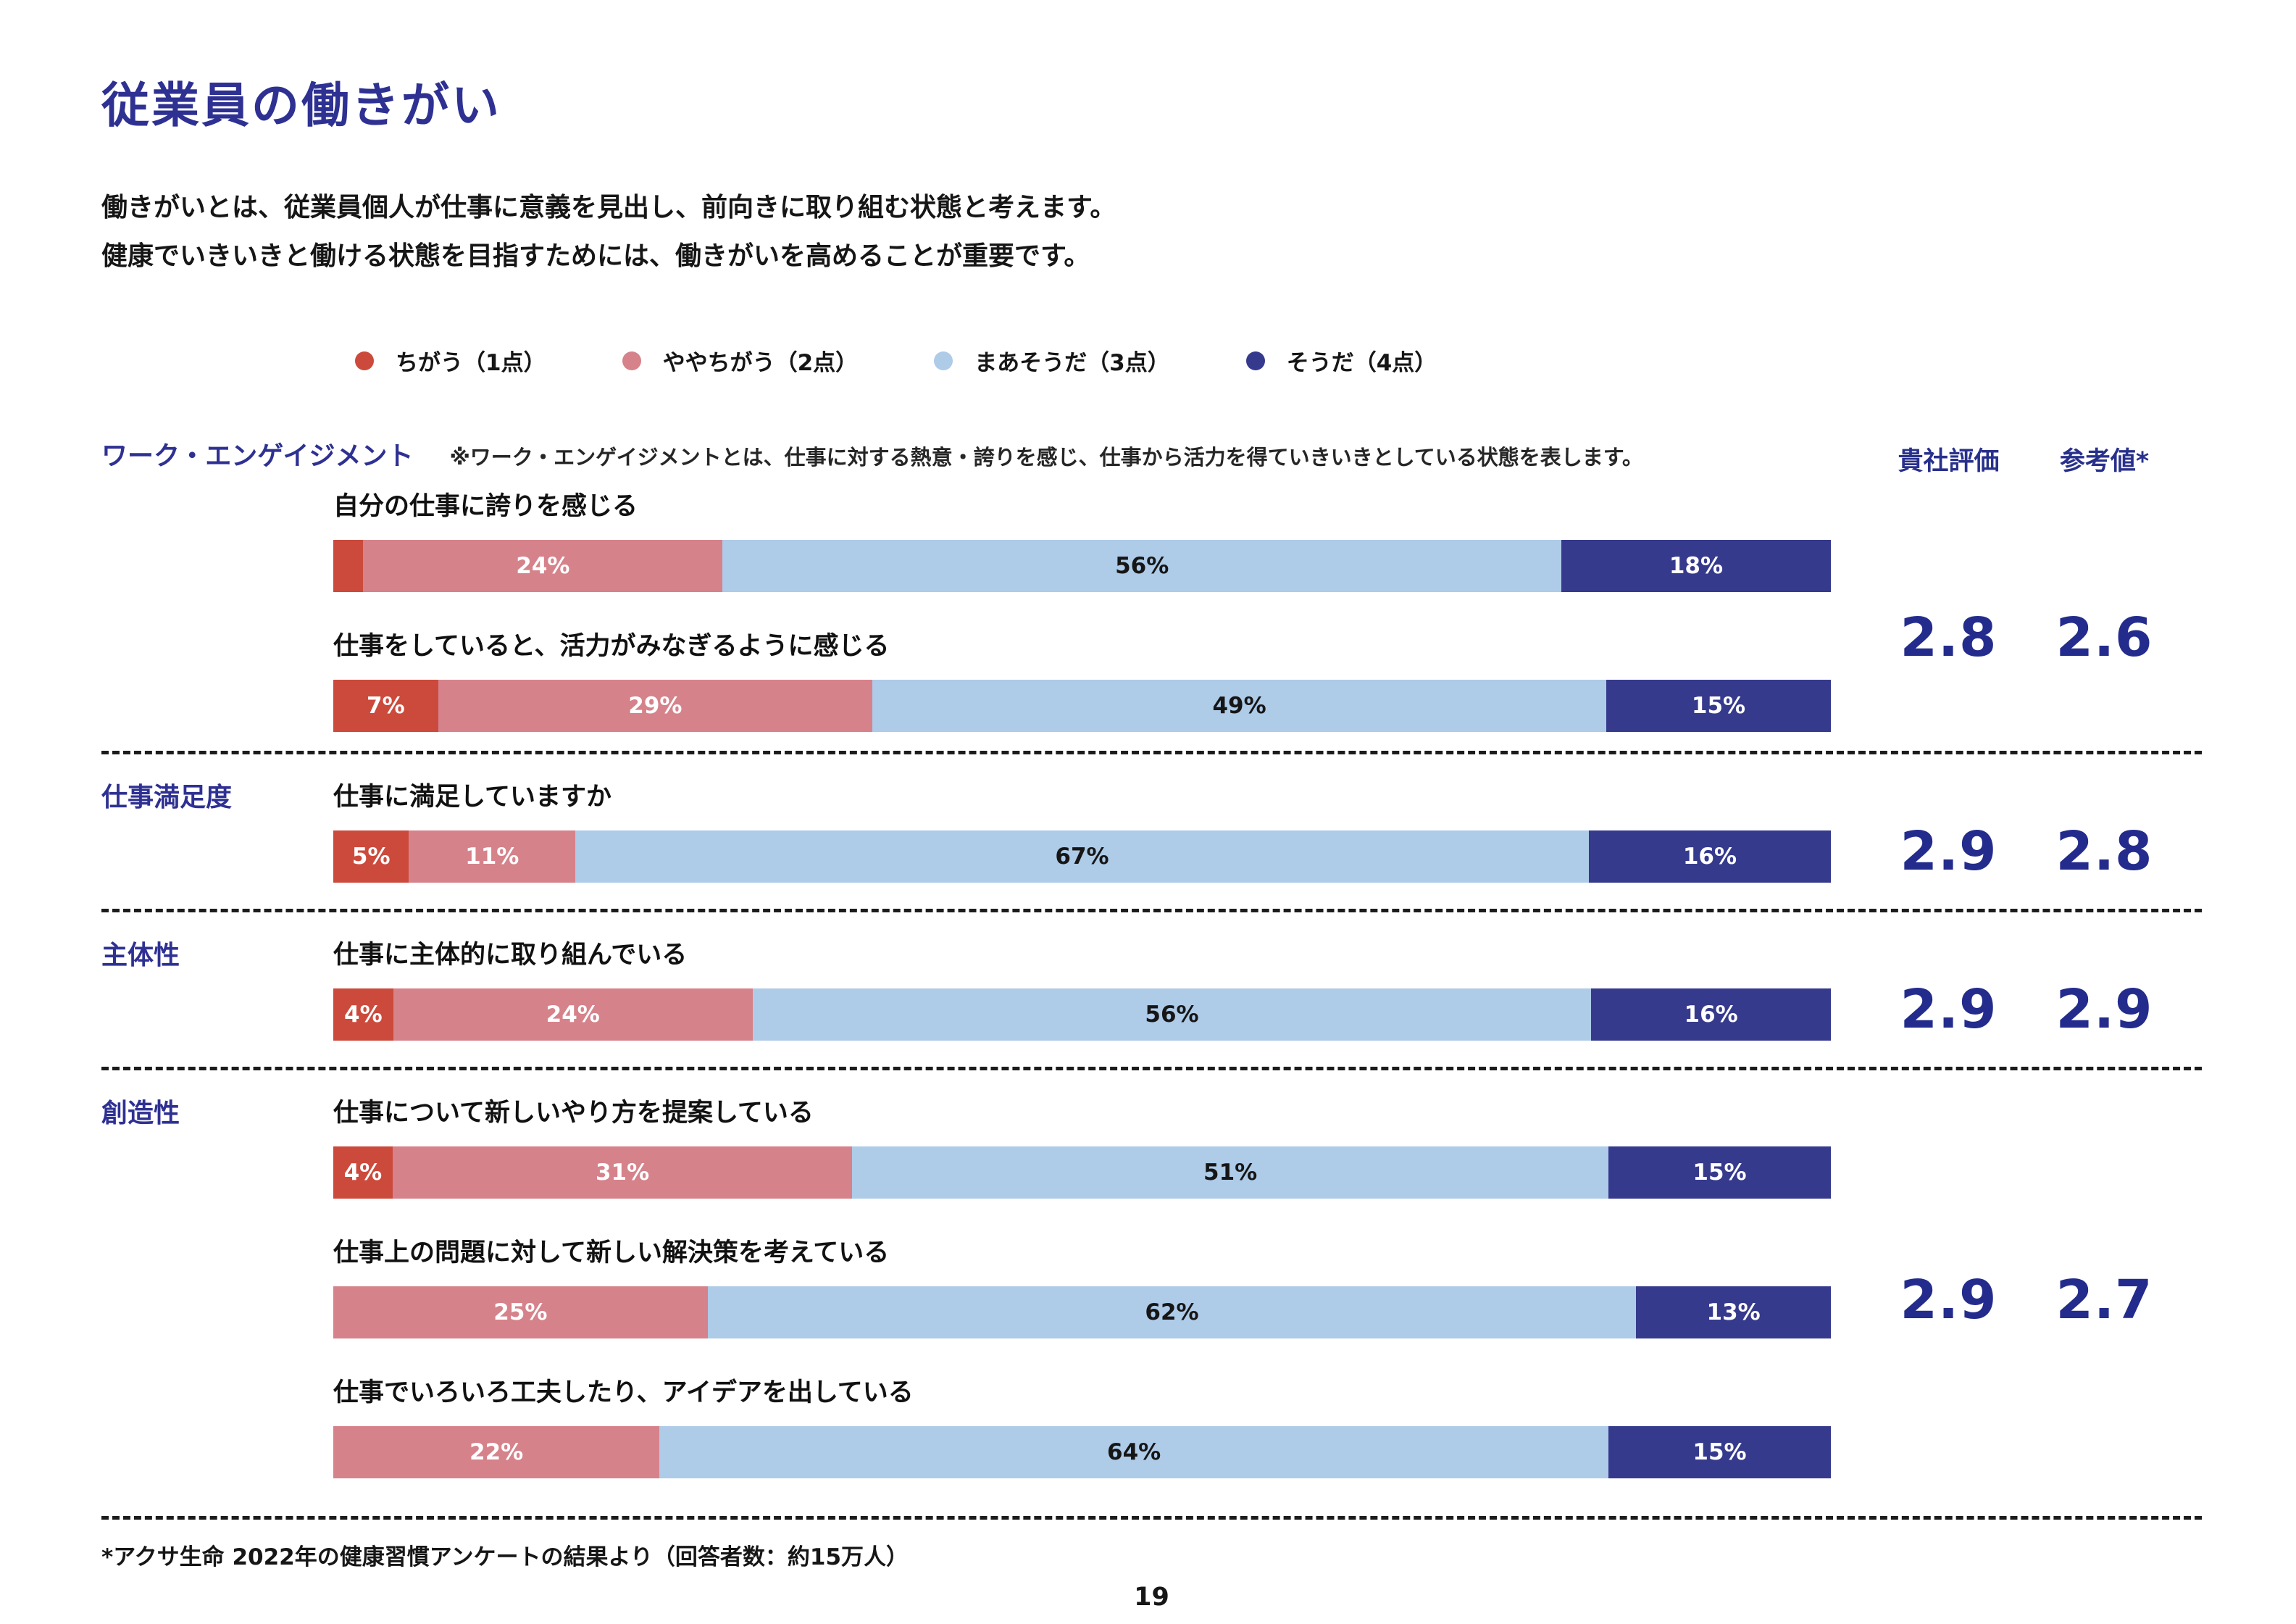 Image resolution: width=2296 pixels, height=1624 pixels. I want to click on bar-segment-answer1: 7%, so click(385, 706).